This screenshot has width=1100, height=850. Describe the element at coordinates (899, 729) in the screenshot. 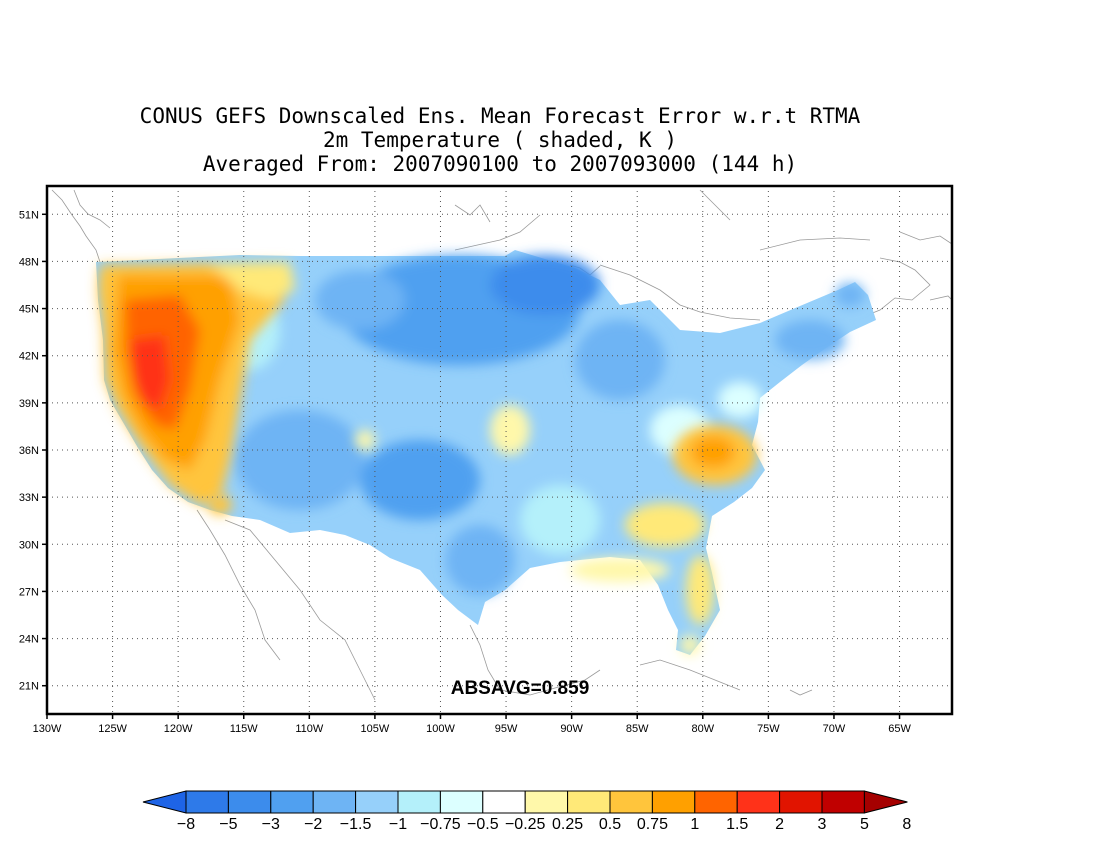

I see `lon-tick-label: 65W` at that location.